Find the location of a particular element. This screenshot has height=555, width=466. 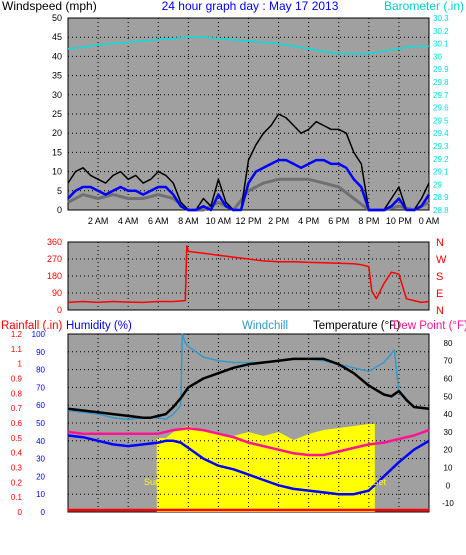

barometer-tick-label: 29.5 is located at coordinates (441, 120).